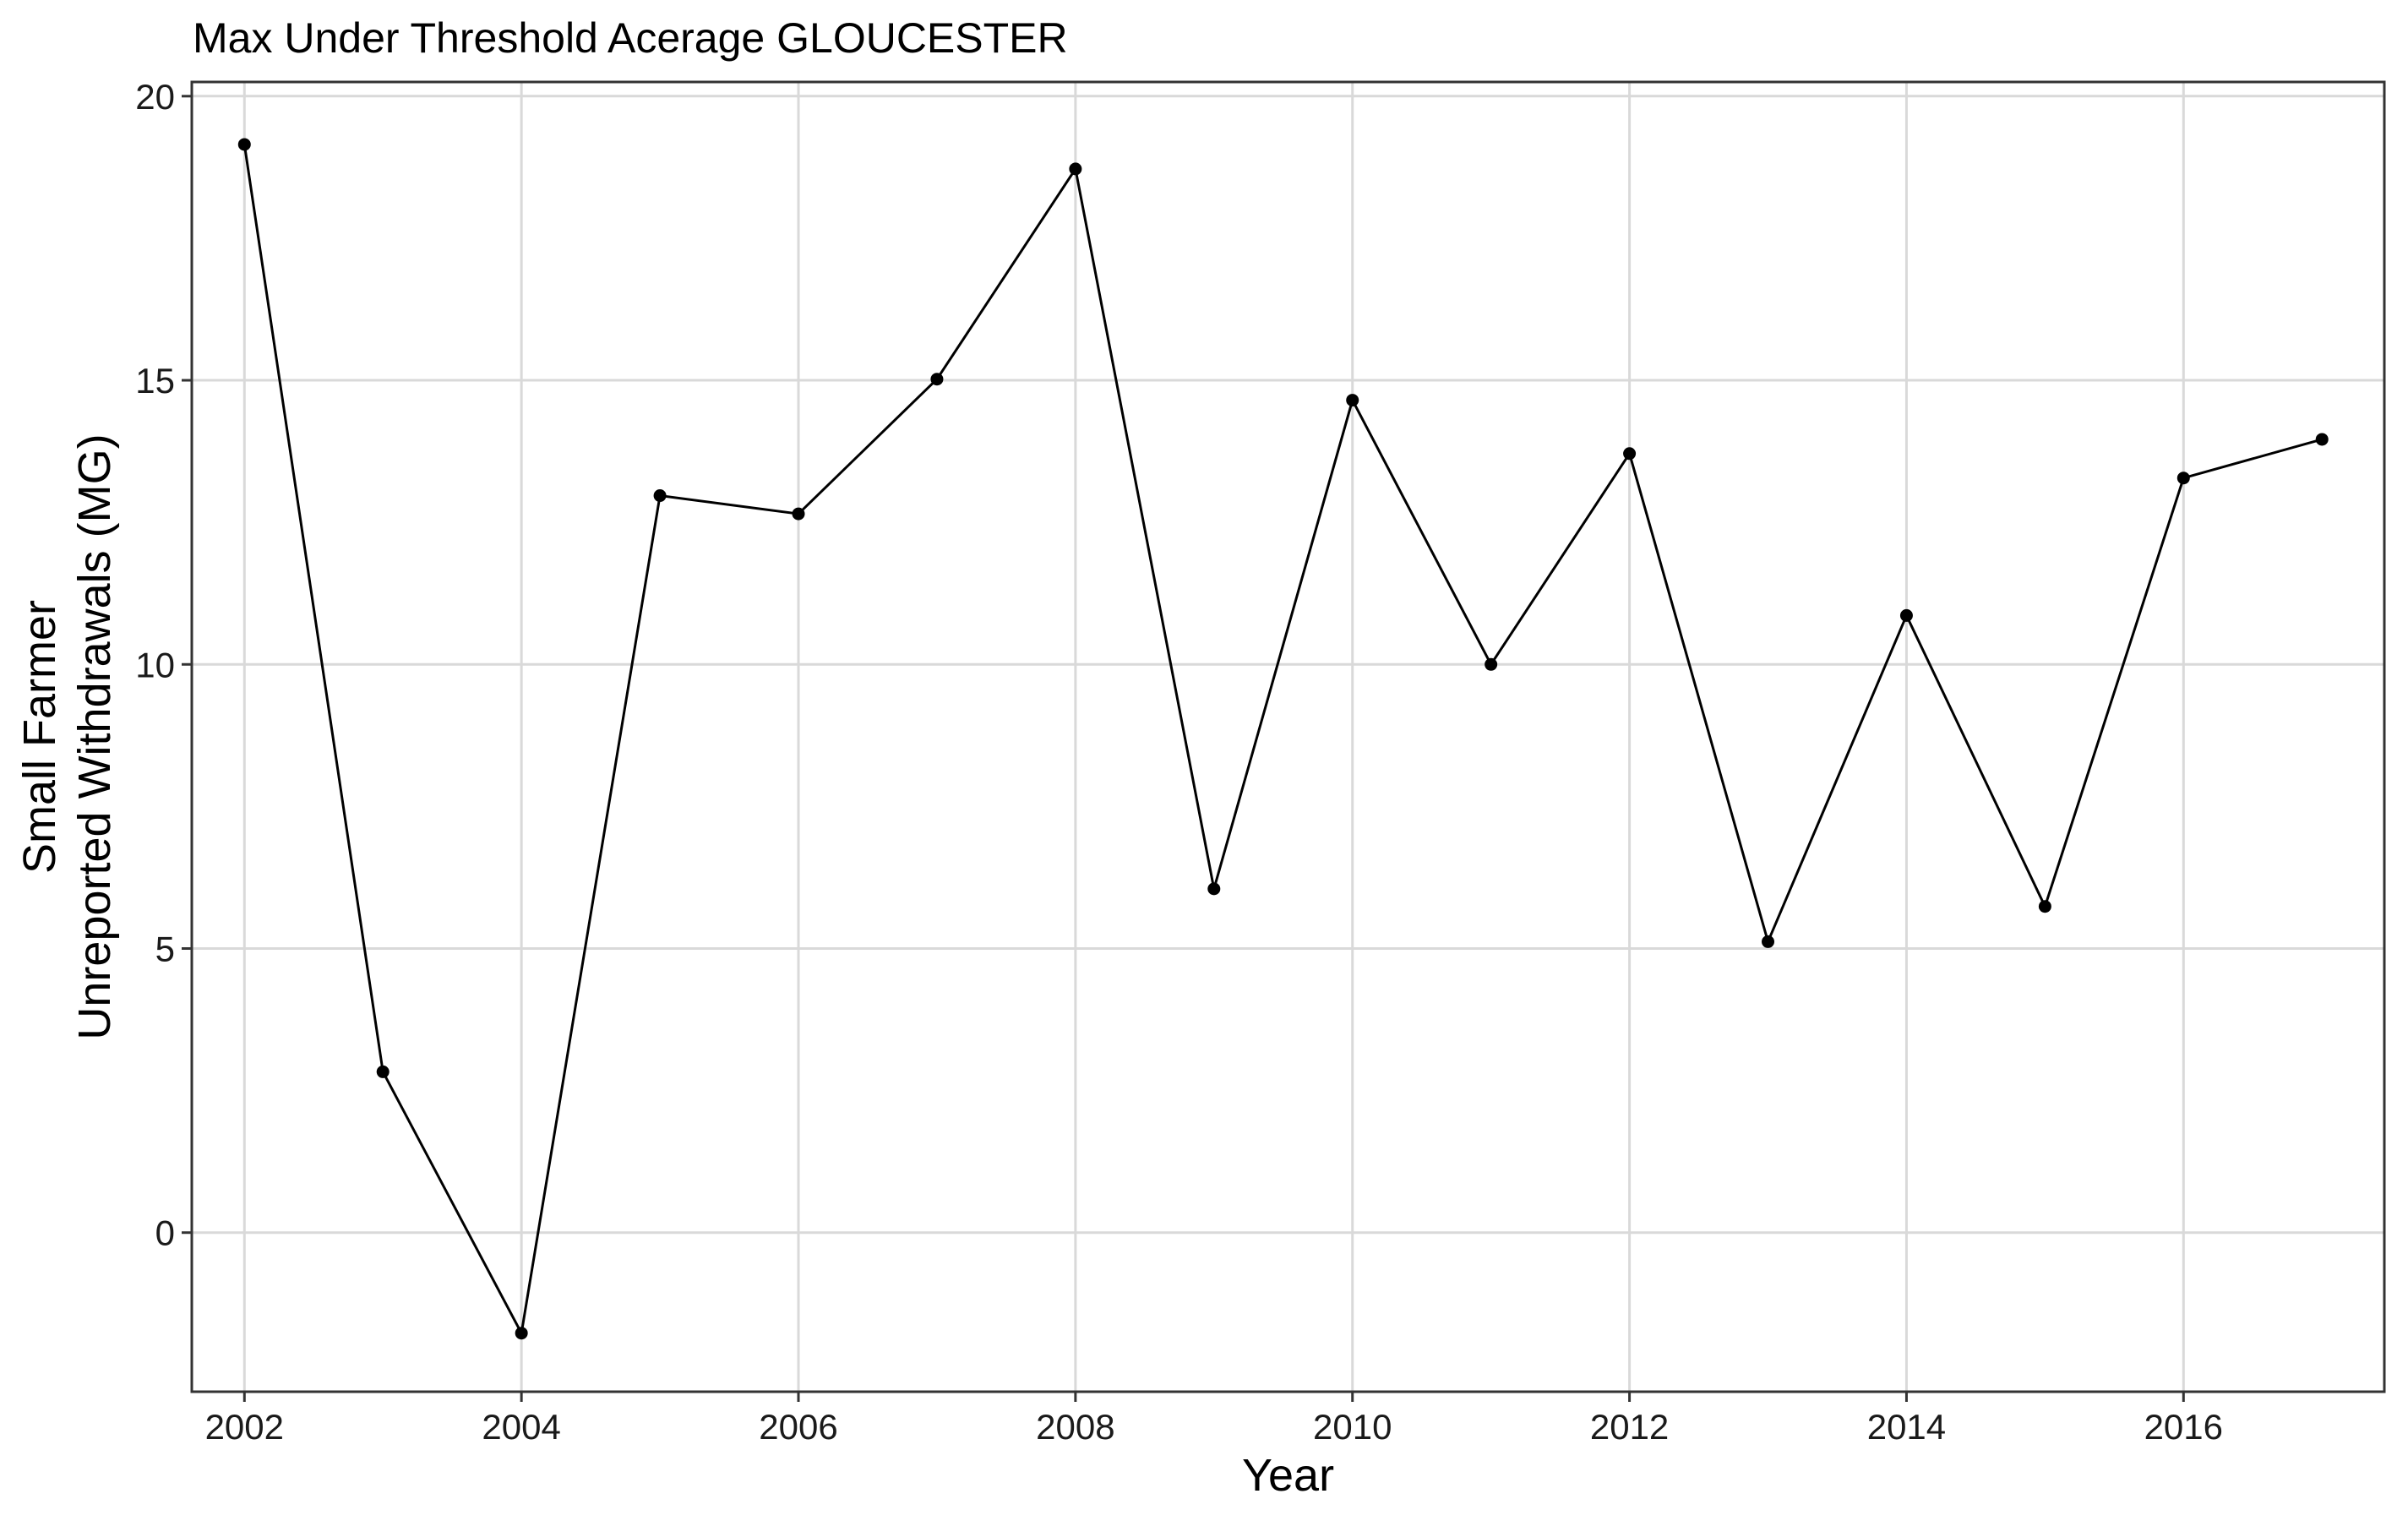 The height and width of the screenshot is (1521, 2408). What do you see at coordinates (1629, 1427) in the screenshot?
I see `x-tick-label: 2012` at bounding box center [1629, 1427].